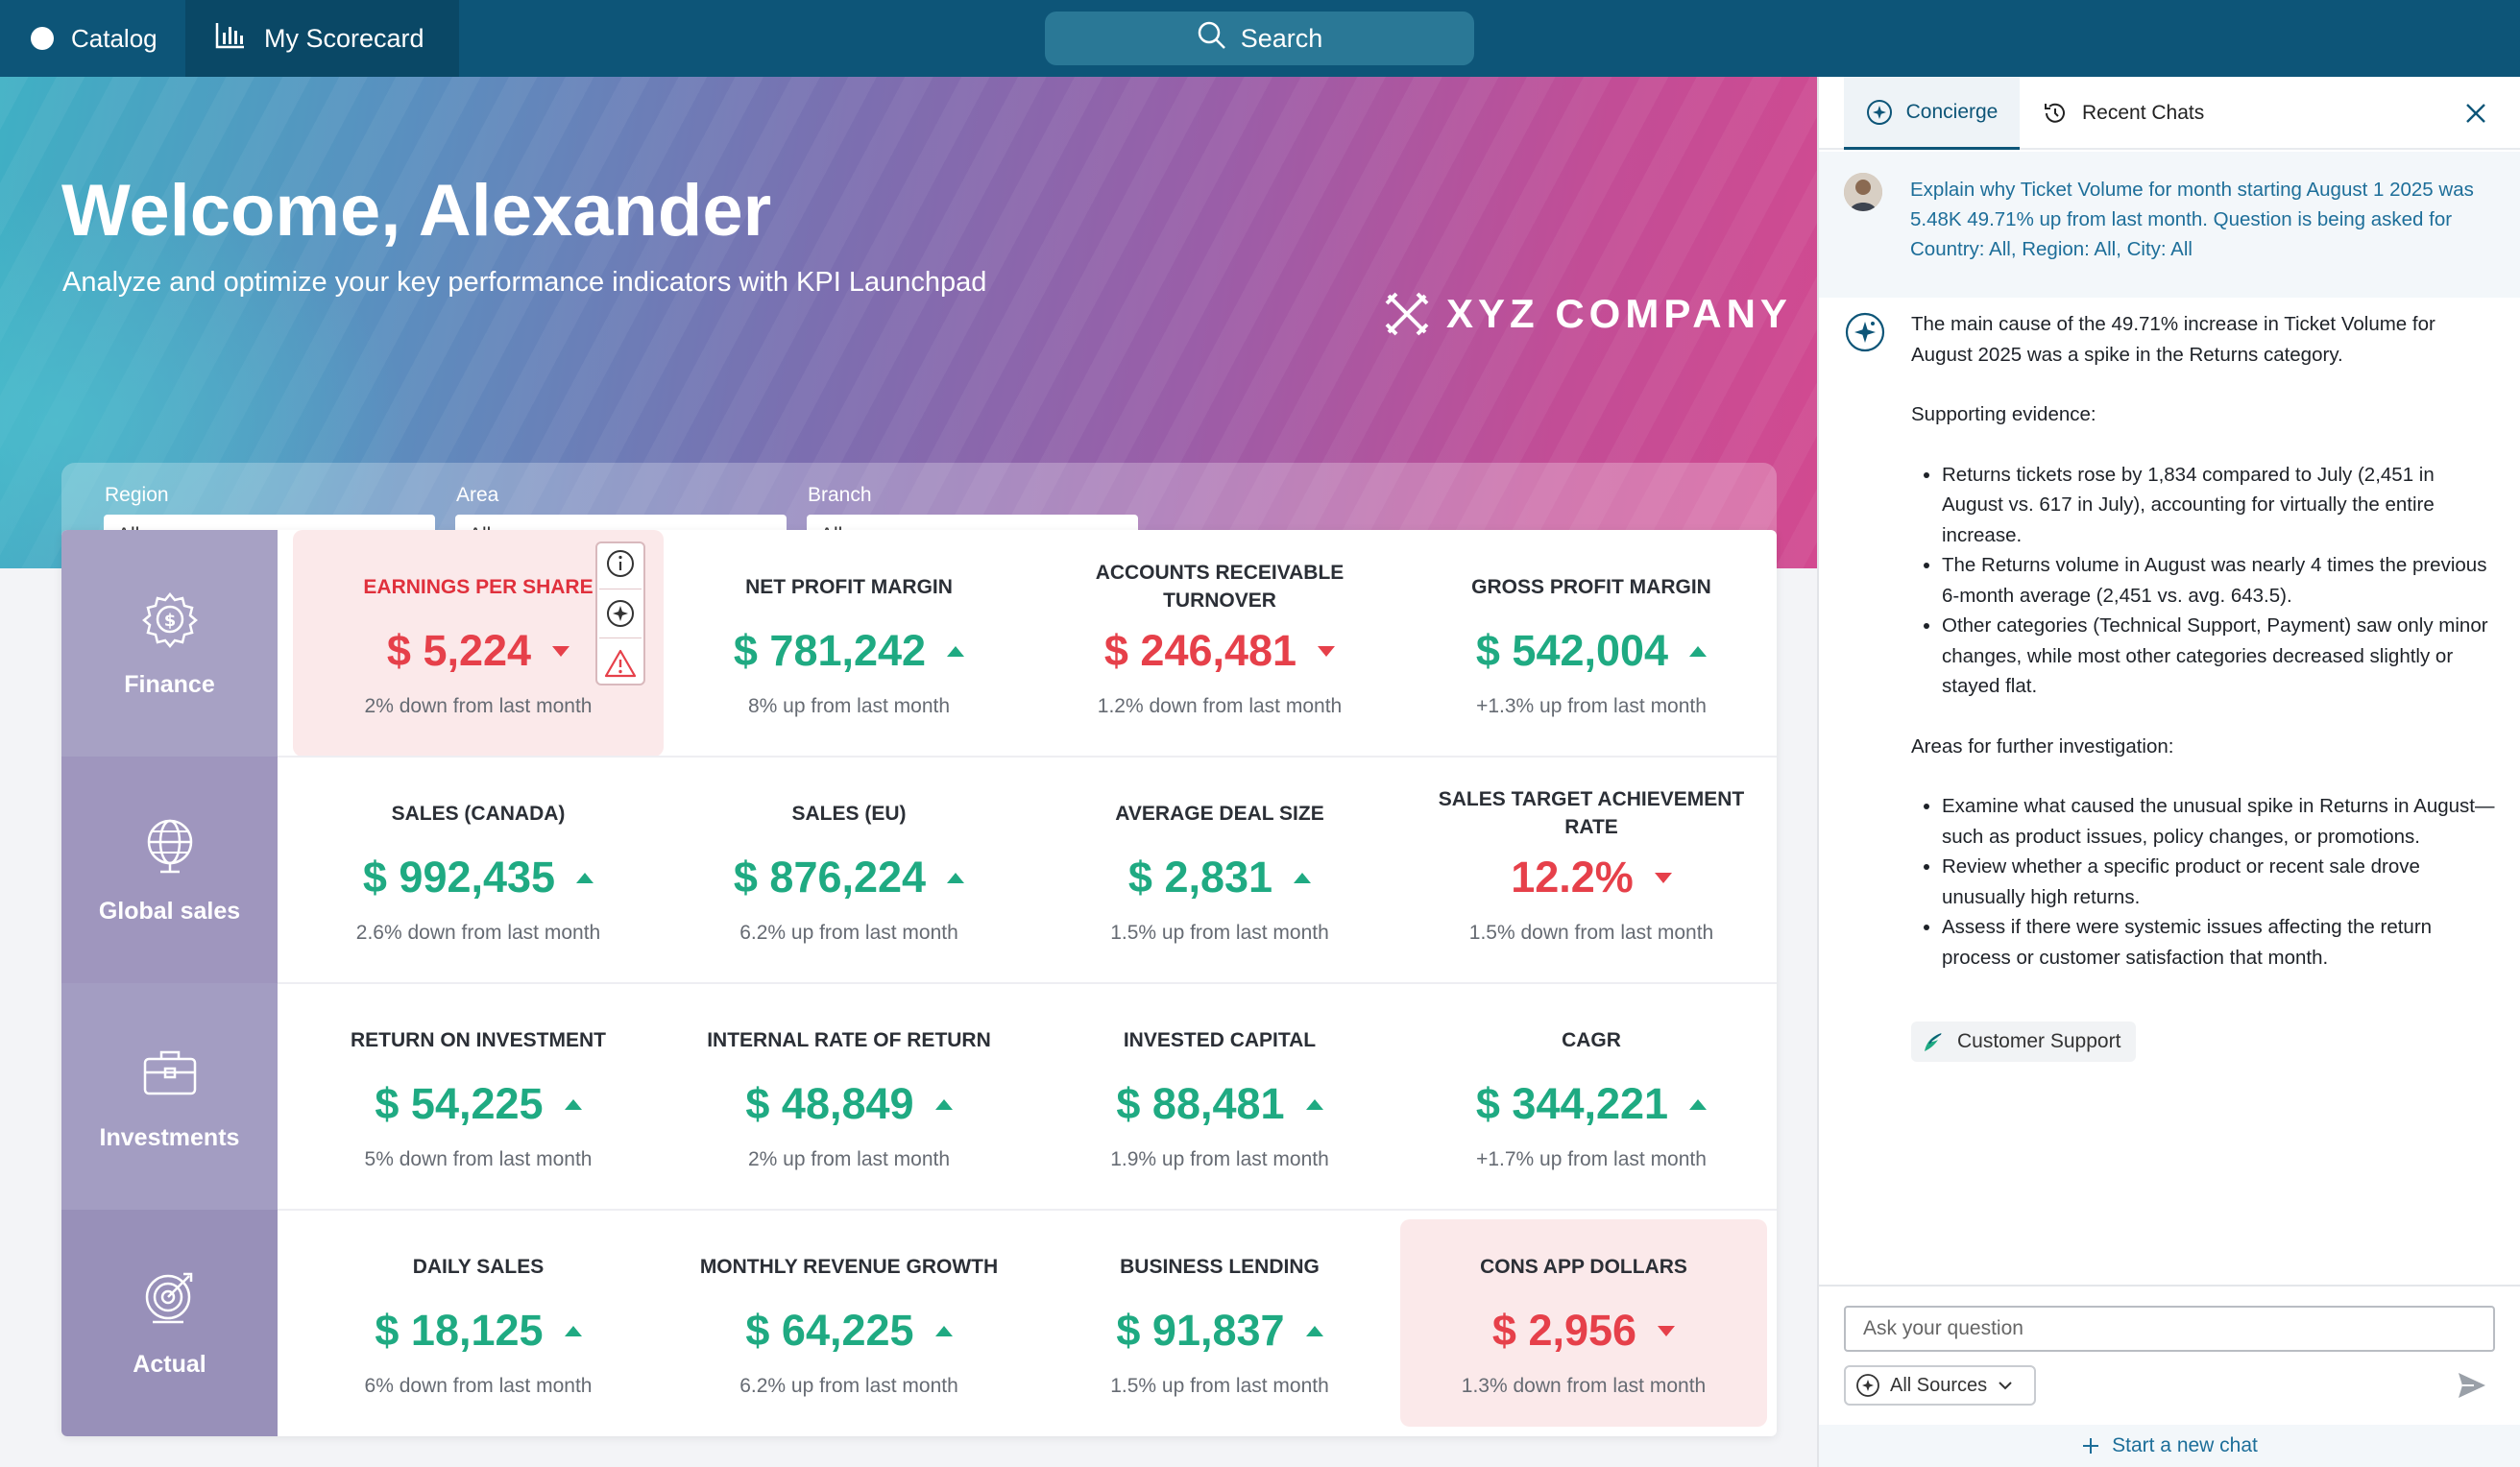  I want to click on further-heading: Areas for further investigation:, so click(2043, 746).